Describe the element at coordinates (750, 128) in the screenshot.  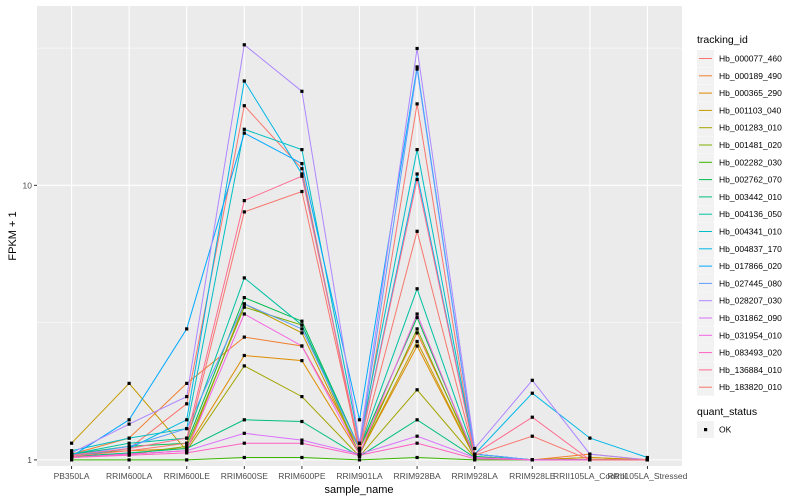
I see `legend-label: Hb_001283_010` at that location.